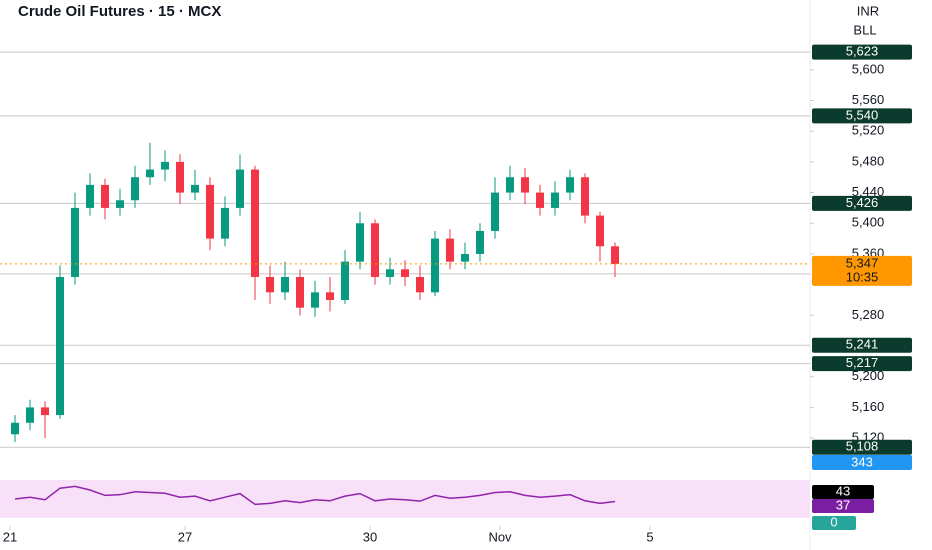 Image resolution: width=932 pixels, height=550 pixels. Describe the element at coordinates (868, 314) in the screenshot. I see `y-tick-label: 5,280` at that location.